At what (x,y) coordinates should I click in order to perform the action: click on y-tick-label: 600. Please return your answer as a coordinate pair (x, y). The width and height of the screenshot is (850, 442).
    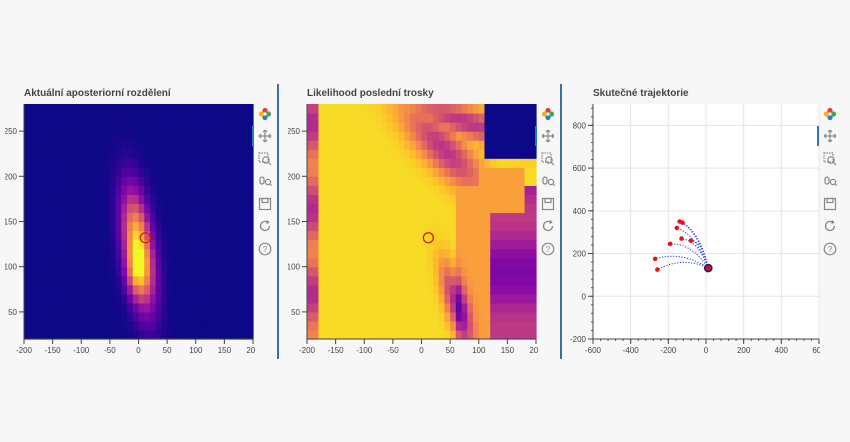
    Looking at the image, I should click on (580, 168).